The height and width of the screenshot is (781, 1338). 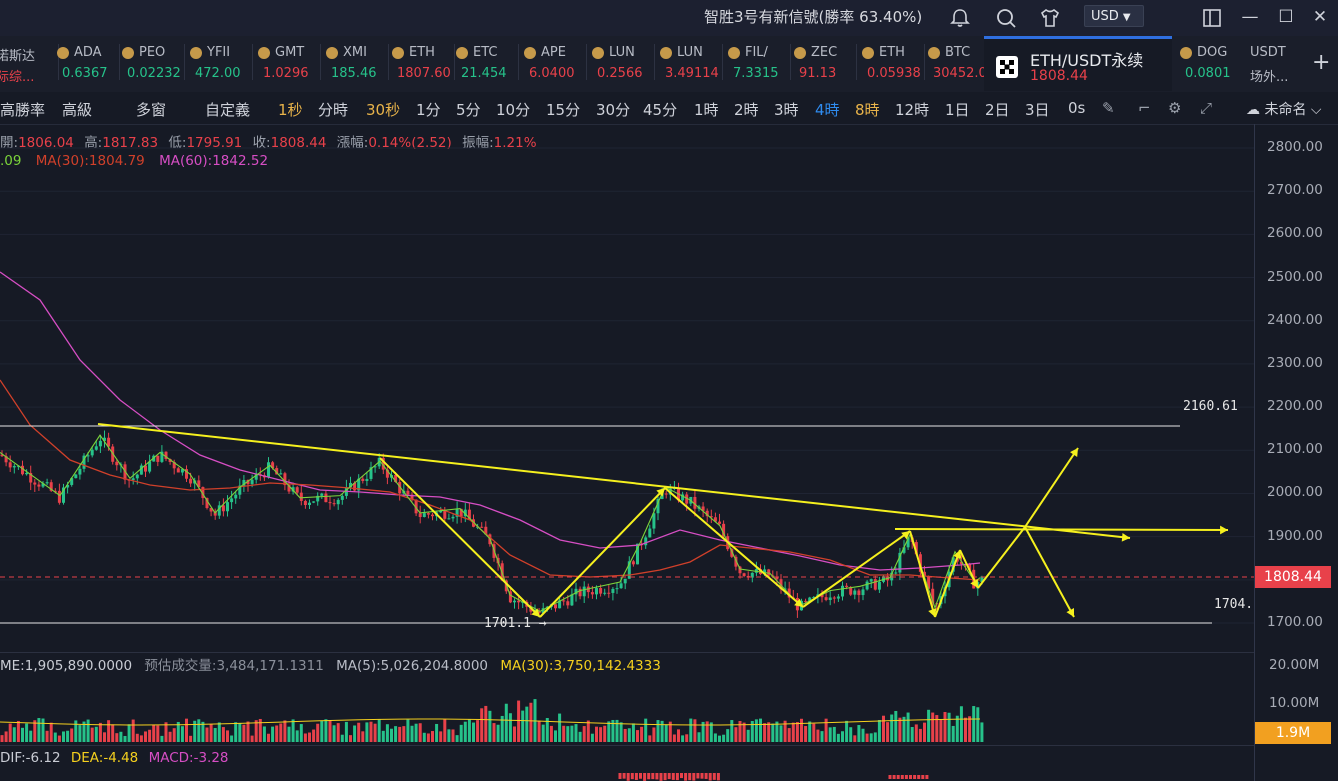 What do you see at coordinates (1077, 108) in the screenshot?
I see `timeframe-22: 0s` at bounding box center [1077, 108].